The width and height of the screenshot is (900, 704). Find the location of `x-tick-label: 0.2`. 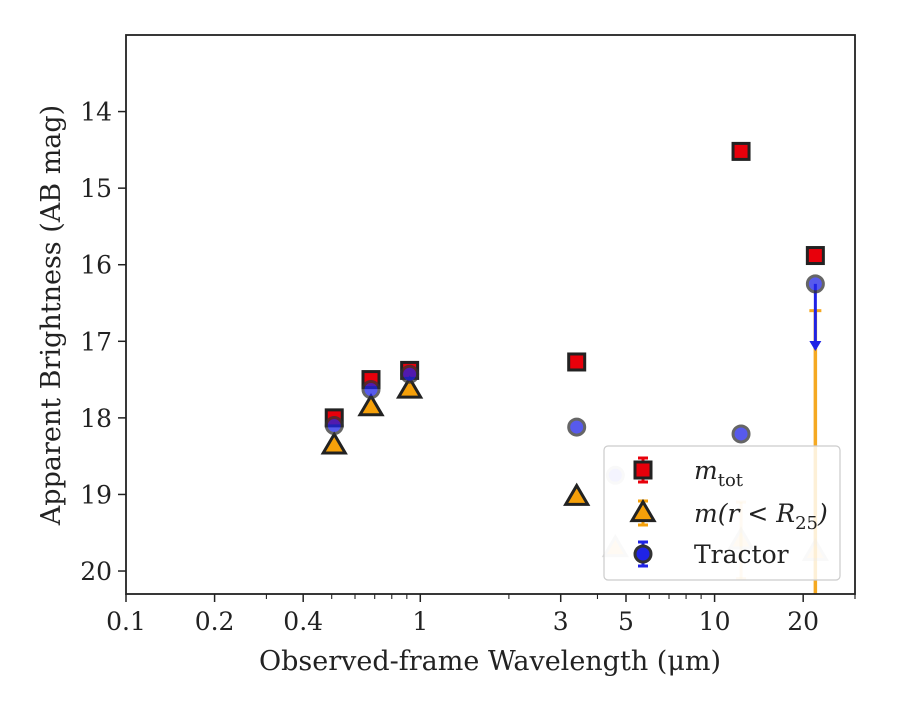

x-tick-label: 0.2 is located at coordinates (215, 621).